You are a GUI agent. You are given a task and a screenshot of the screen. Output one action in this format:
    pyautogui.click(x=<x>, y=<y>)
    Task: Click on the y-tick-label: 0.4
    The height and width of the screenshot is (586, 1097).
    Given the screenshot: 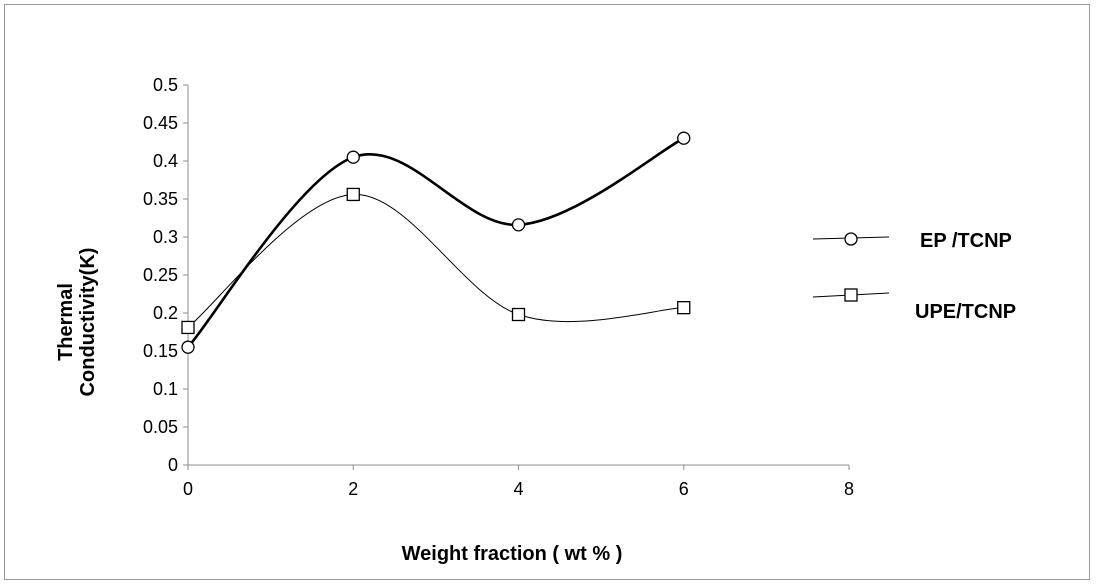 What is the action you would take?
    pyautogui.click(x=165, y=161)
    